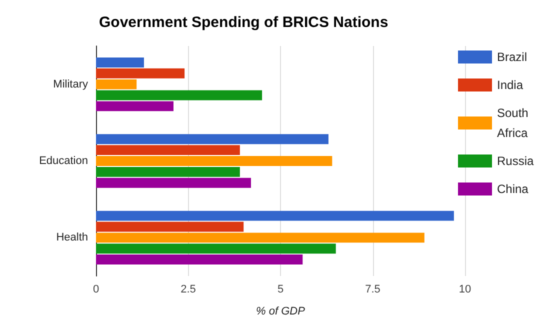 This screenshot has width=554, height=334. What do you see at coordinates (243, 22) in the screenshot?
I see `chart-title: Government Spending of BRICS Nations` at bounding box center [243, 22].